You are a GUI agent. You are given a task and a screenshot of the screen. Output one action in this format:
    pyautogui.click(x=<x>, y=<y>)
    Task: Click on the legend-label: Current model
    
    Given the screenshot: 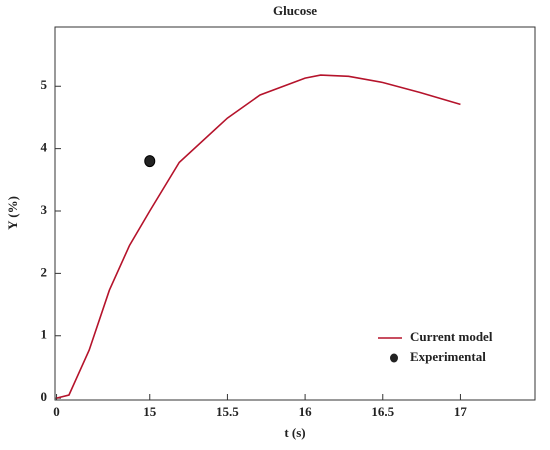 What is the action you would take?
    pyautogui.click(x=451, y=336)
    